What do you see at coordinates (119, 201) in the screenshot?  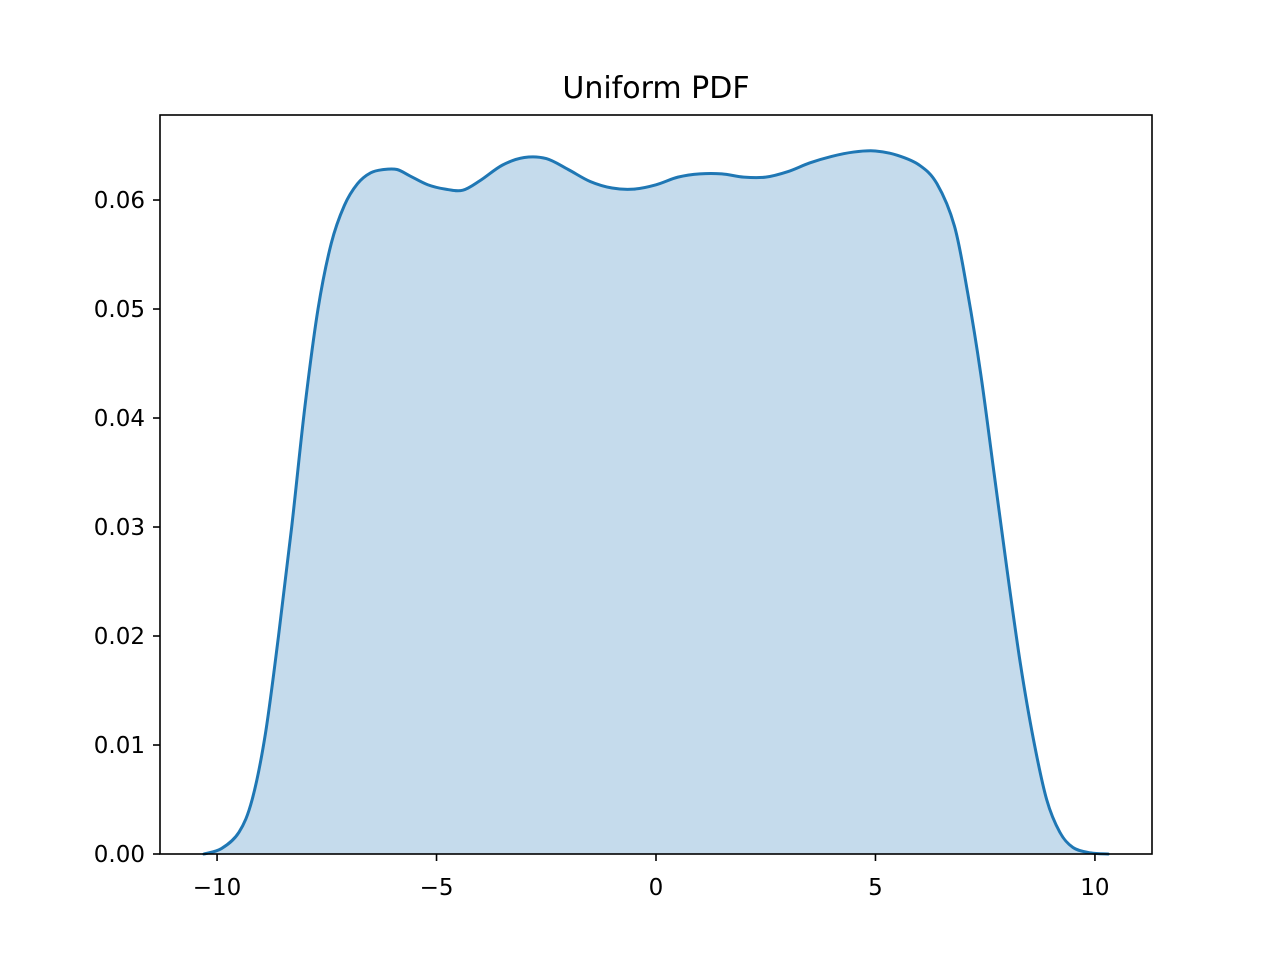 I see `y-tick-label: 0.06` at bounding box center [119, 201].